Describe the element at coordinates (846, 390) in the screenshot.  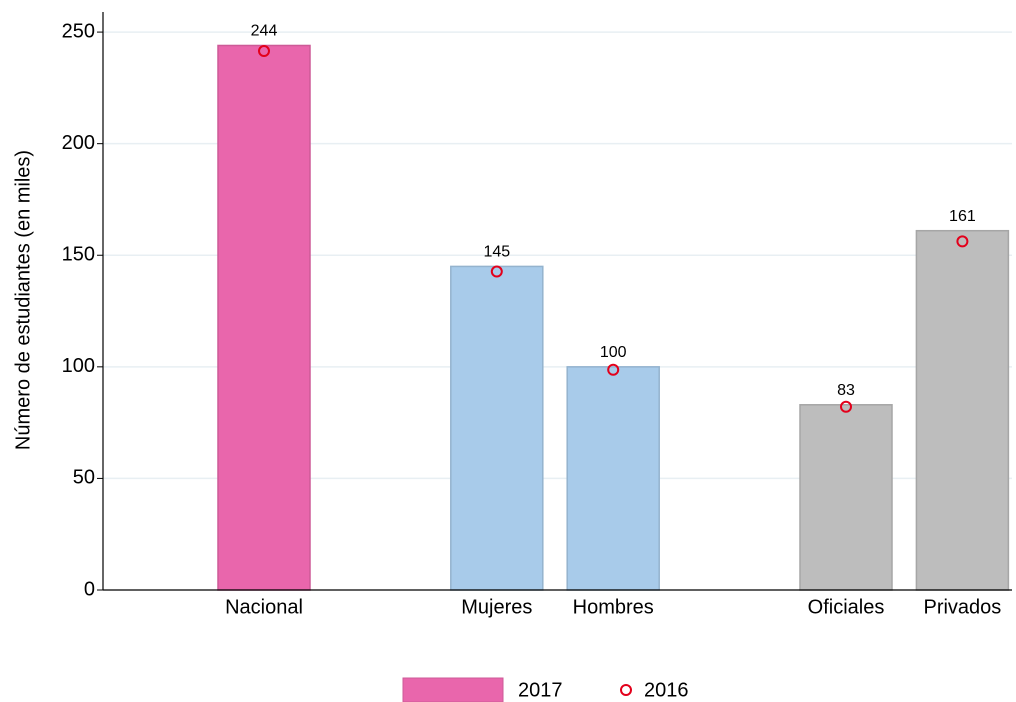
I see `value-label: 83` at that location.